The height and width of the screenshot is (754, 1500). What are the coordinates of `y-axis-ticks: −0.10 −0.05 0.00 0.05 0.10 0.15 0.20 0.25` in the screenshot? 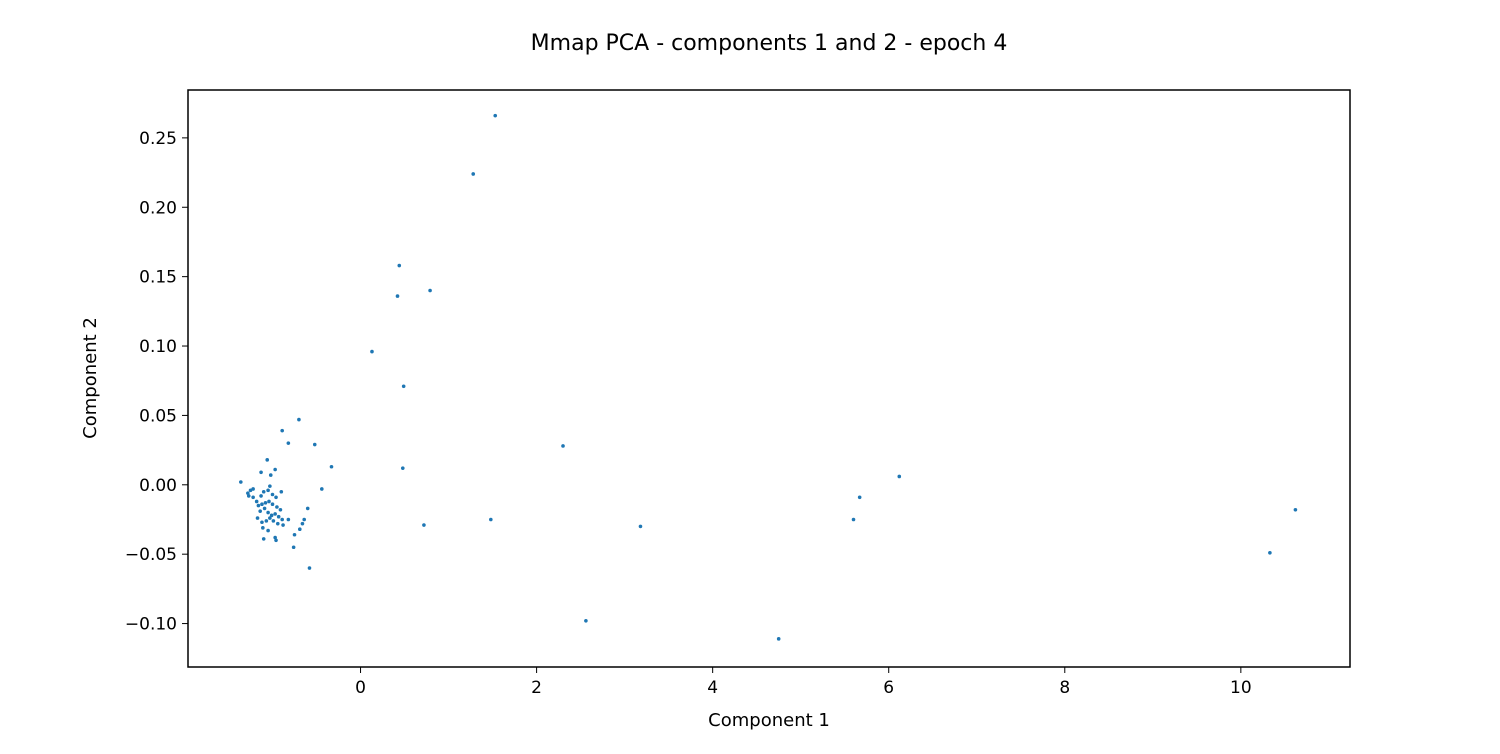 It's located at (156, 382).